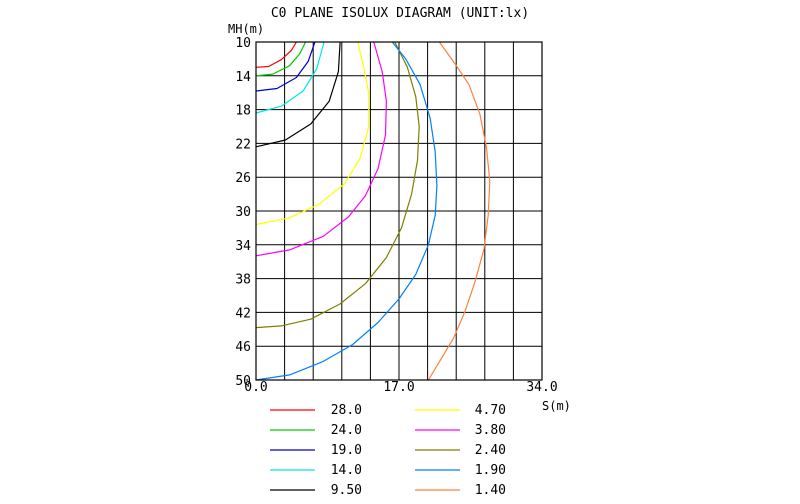  Describe the element at coordinates (556, 406) in the screenshot. I see `x-axis-label: S(m)` at that location.